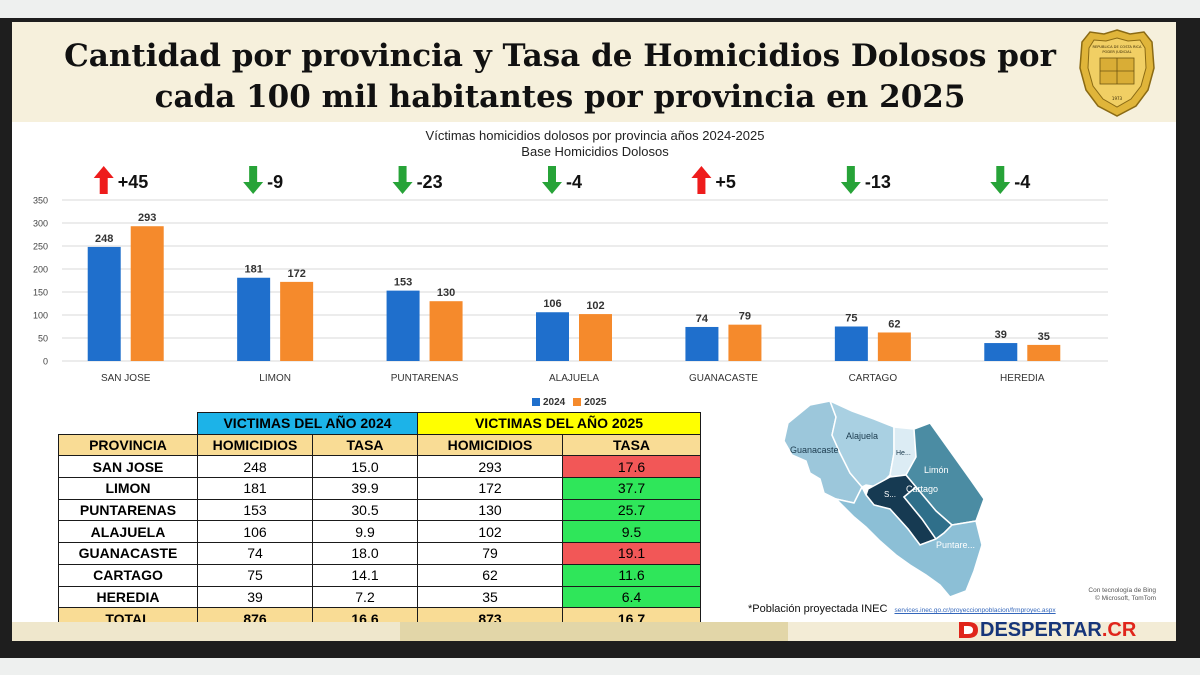 Image resolution: width=1200 pixels, height=675 pixels. I want to click on brand-name: DESPERTAR, so click(1041, 629).